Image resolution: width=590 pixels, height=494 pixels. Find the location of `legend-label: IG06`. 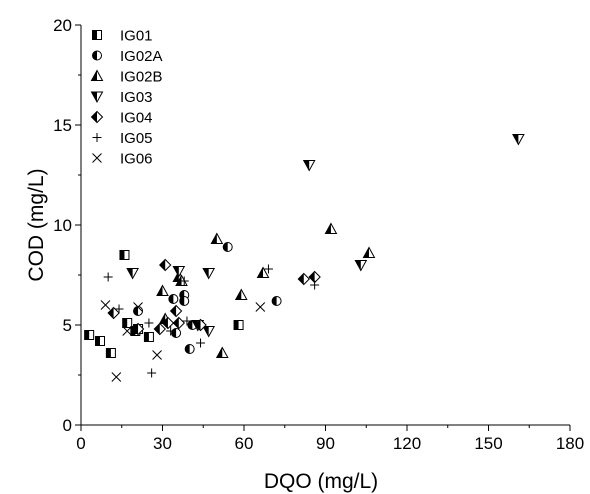

legend-label: IG06 is located at coordinates (136, 159).